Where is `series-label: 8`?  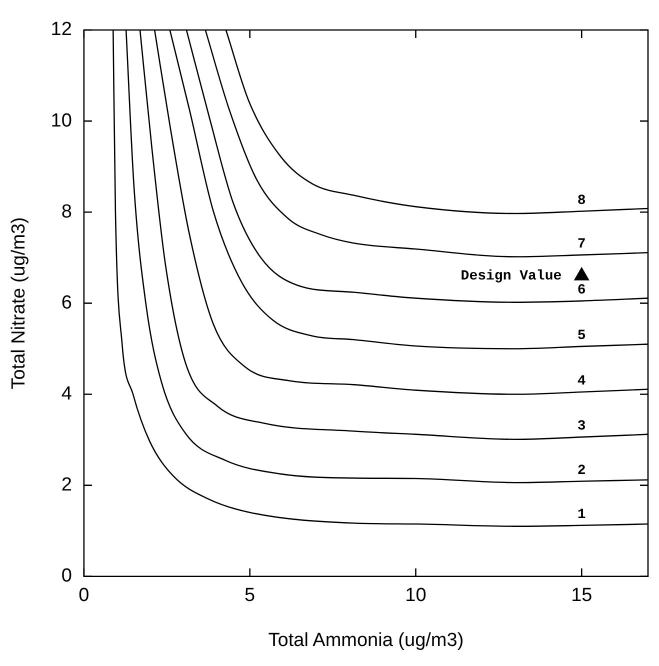 series-label: 8 is located at coordinates (581, 200).